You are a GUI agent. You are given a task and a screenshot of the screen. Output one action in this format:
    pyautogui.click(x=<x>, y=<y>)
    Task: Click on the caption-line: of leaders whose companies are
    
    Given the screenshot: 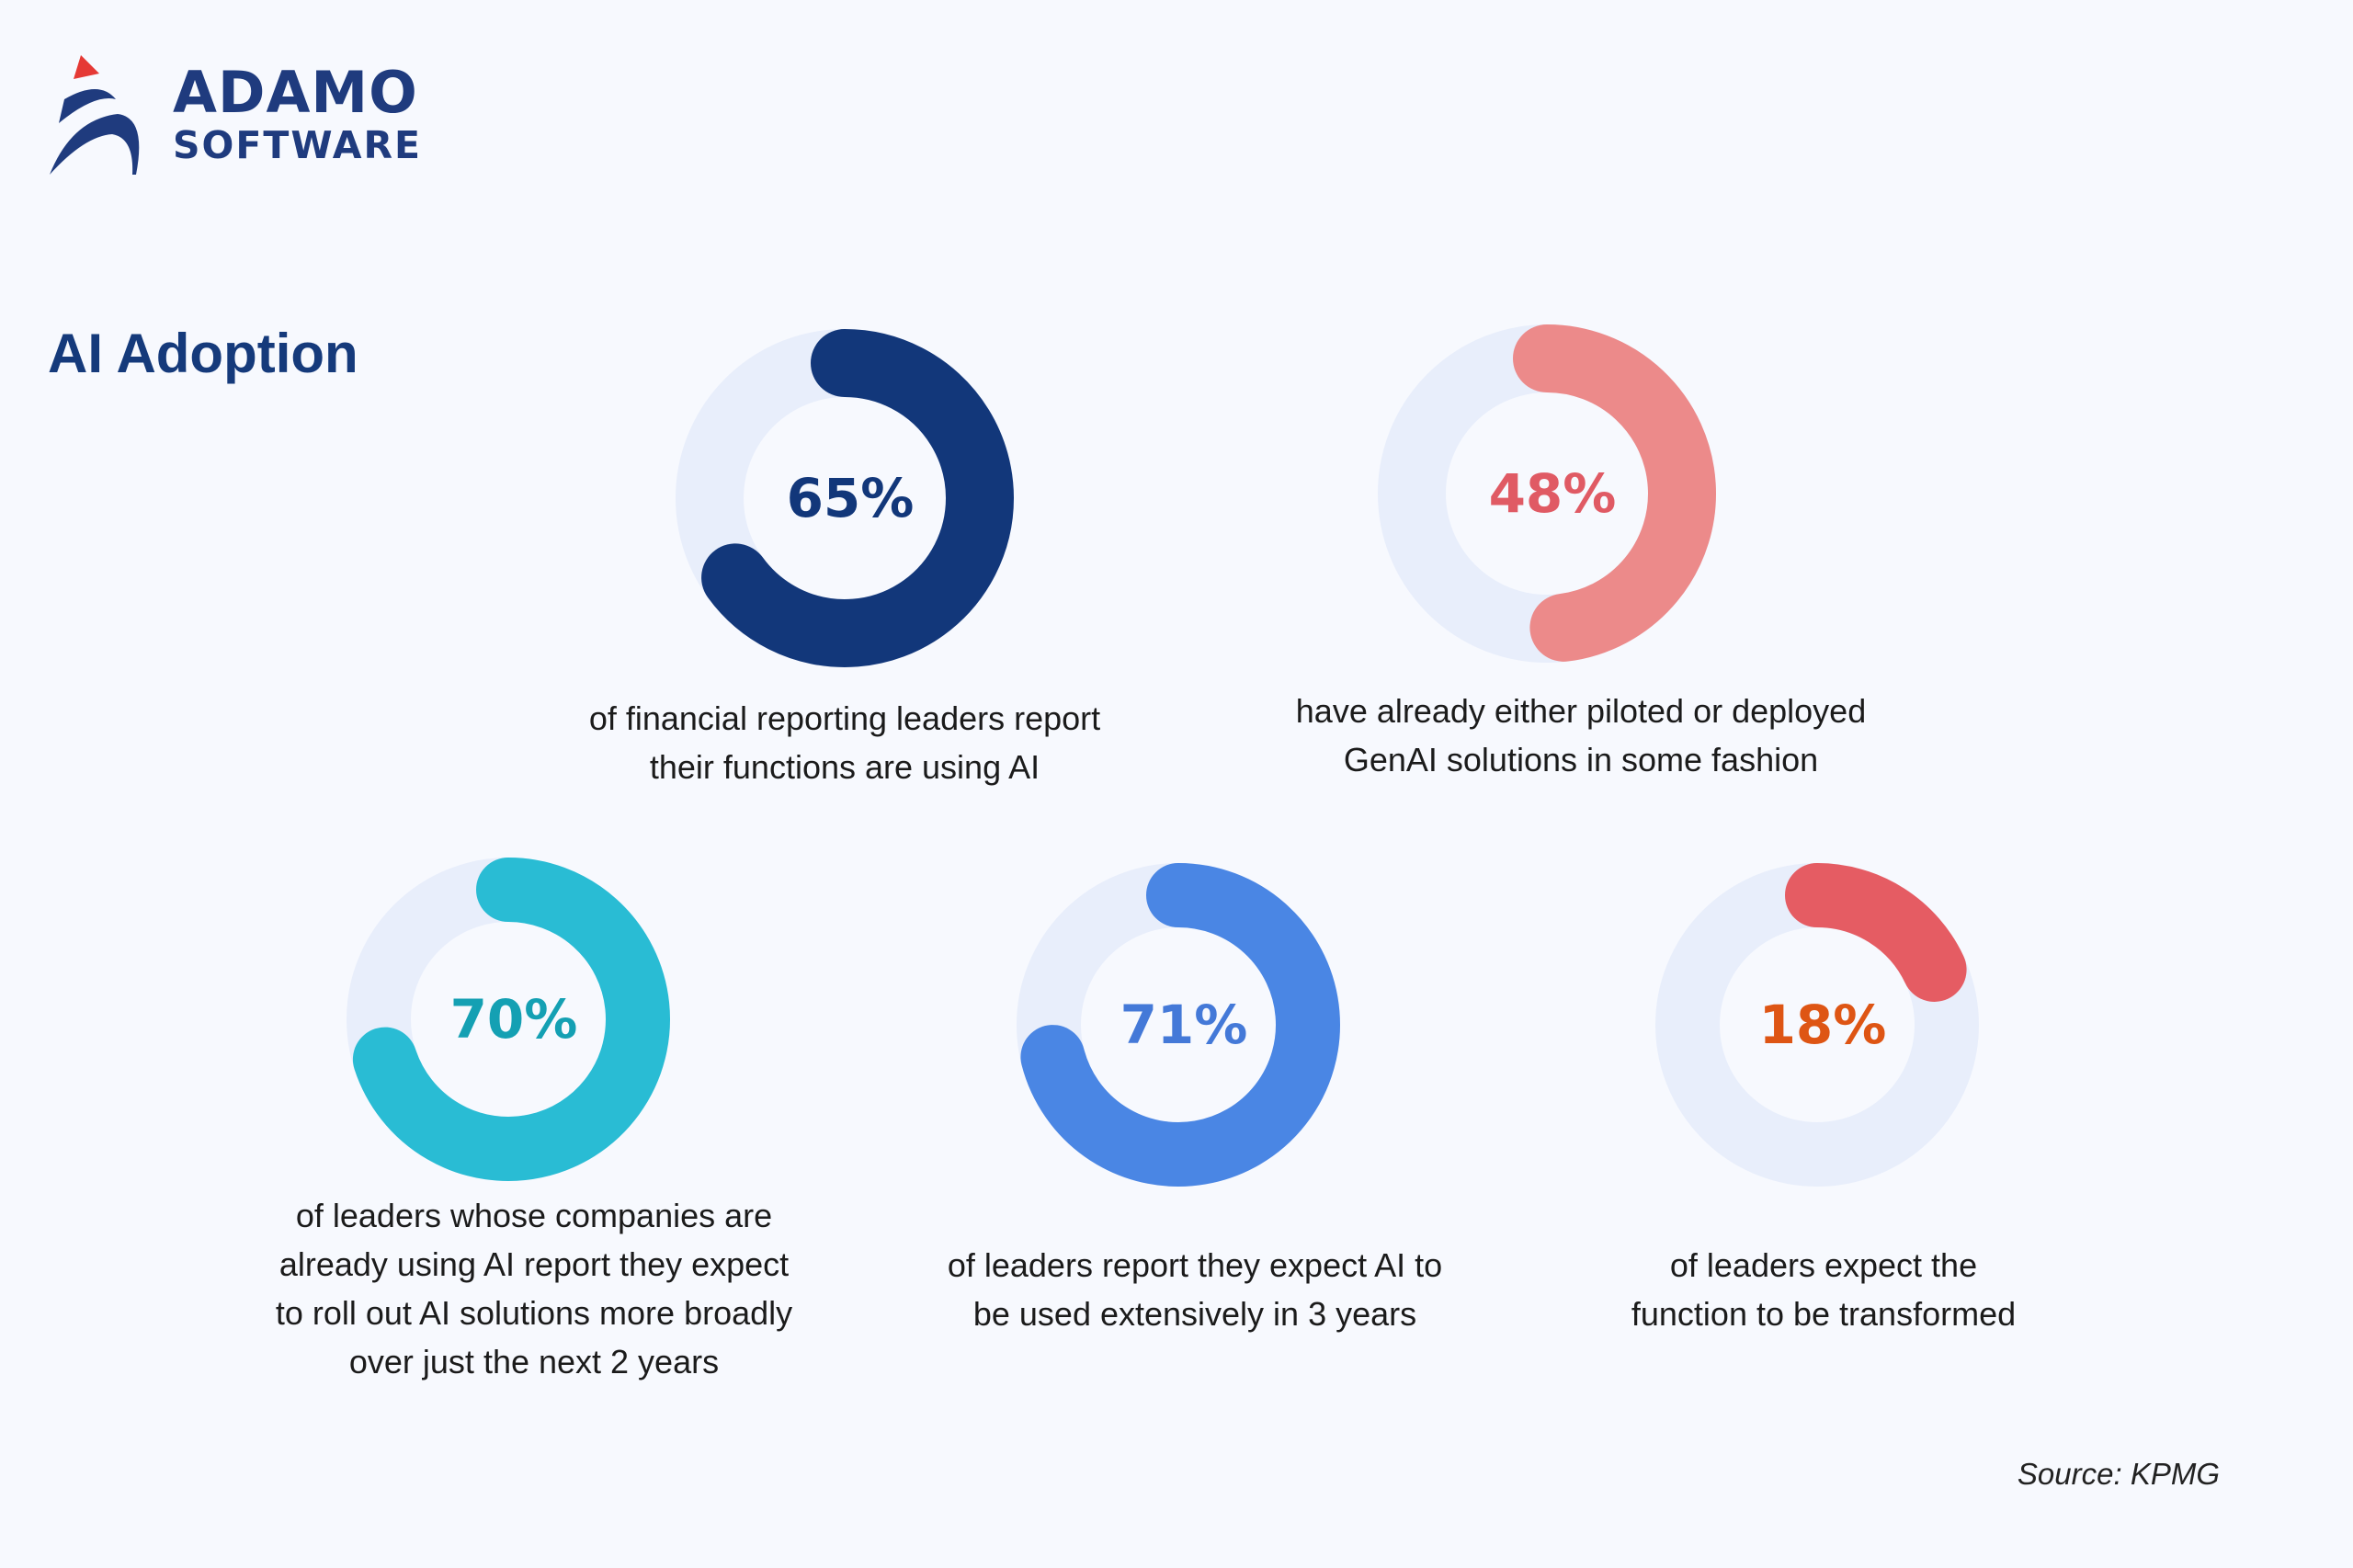 What is the action you would take?
    pyautogui.click(x=534, y=1215)
    